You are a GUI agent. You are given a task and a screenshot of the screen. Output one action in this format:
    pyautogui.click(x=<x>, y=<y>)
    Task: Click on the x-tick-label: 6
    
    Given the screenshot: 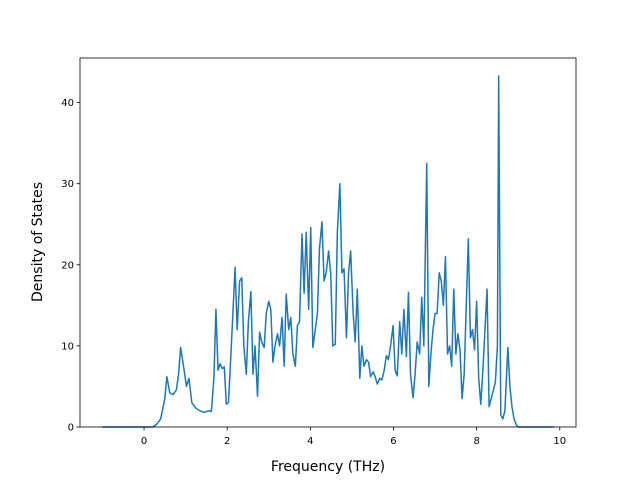 What is the action you would take?
    pyautogui.click(x=393, y=441)
    